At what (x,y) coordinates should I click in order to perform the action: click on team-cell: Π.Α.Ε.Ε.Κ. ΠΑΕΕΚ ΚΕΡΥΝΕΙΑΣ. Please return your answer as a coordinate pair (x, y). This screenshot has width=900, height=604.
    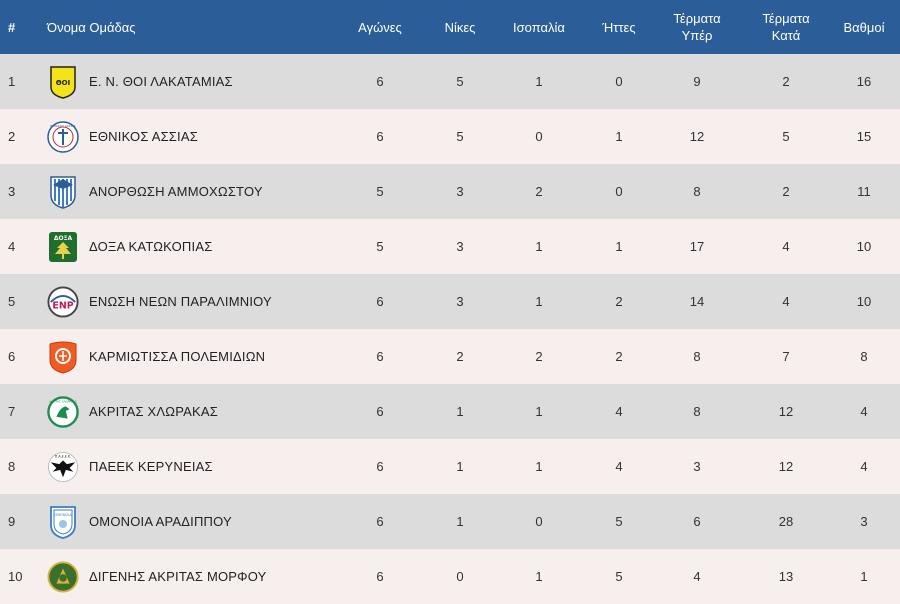
    Looking at the image, I should click on (188, 466).